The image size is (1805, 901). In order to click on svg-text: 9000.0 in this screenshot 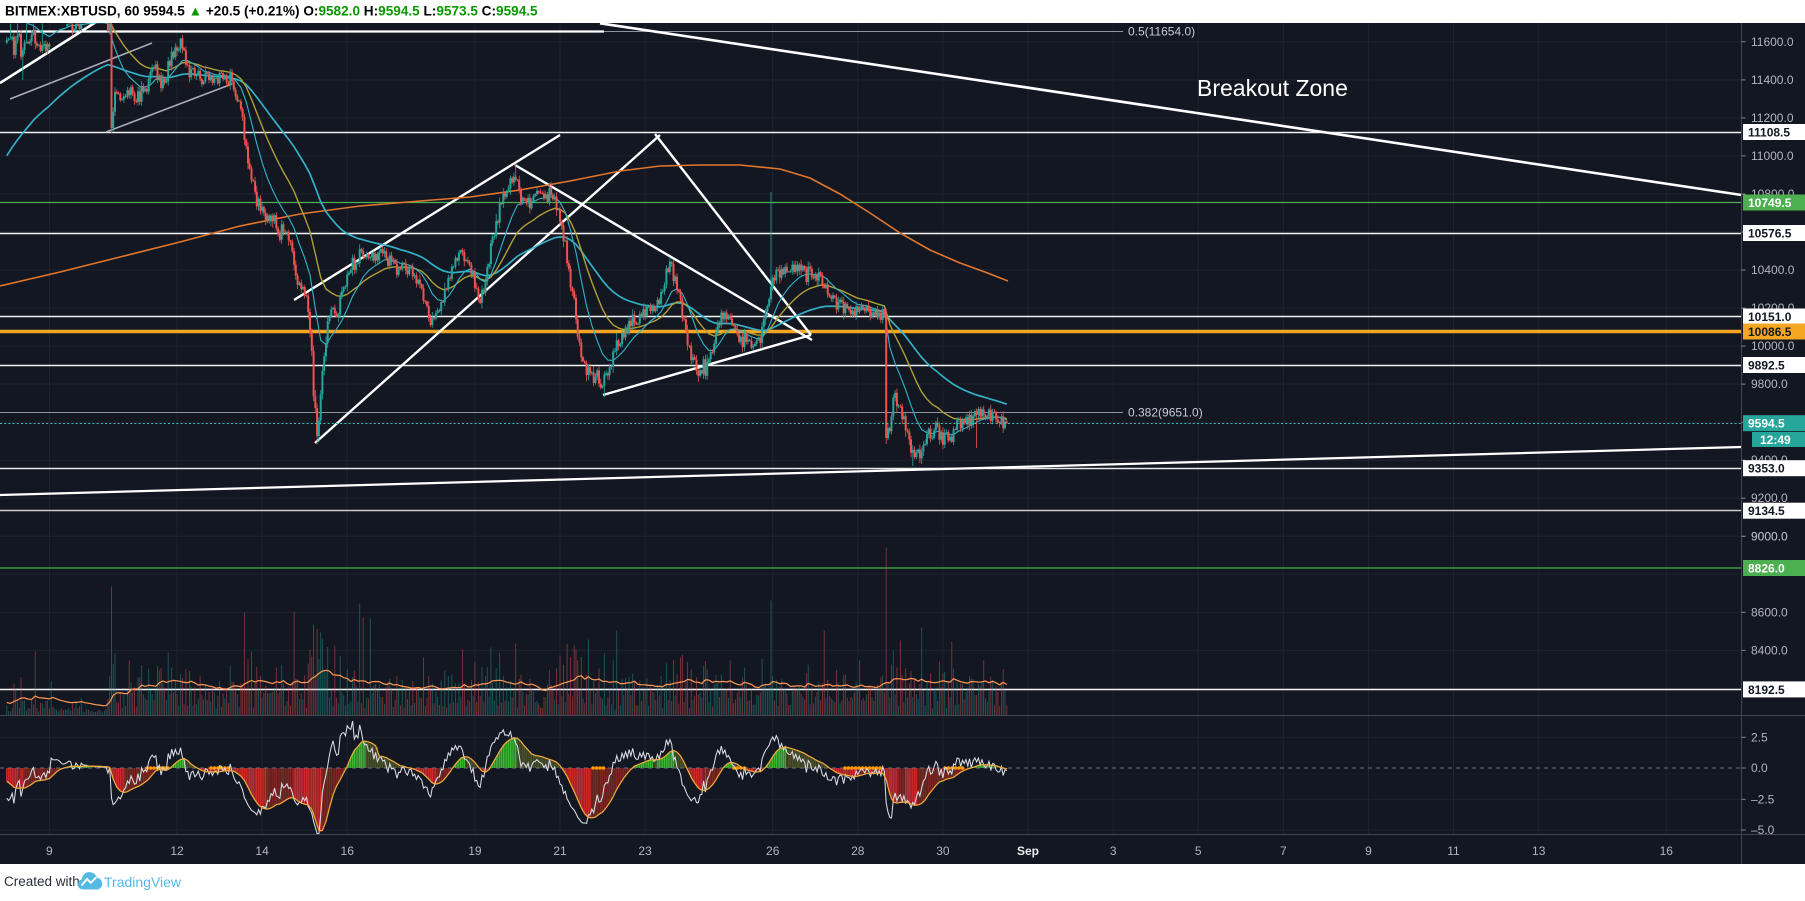, I will do `click(1769, 536)`.